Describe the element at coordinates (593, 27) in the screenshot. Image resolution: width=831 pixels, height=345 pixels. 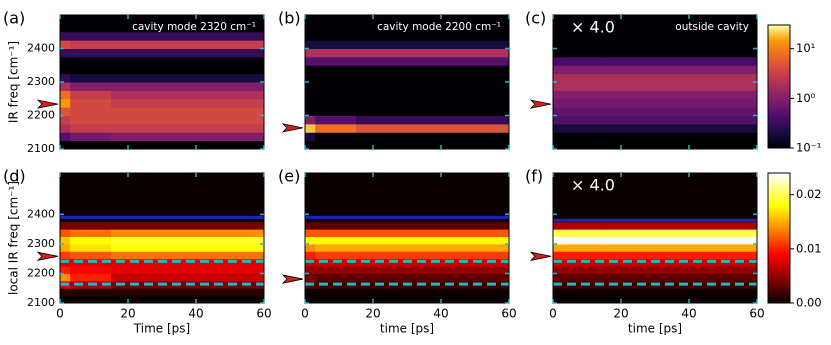
I see `scale-note: × 4.0` at that location.